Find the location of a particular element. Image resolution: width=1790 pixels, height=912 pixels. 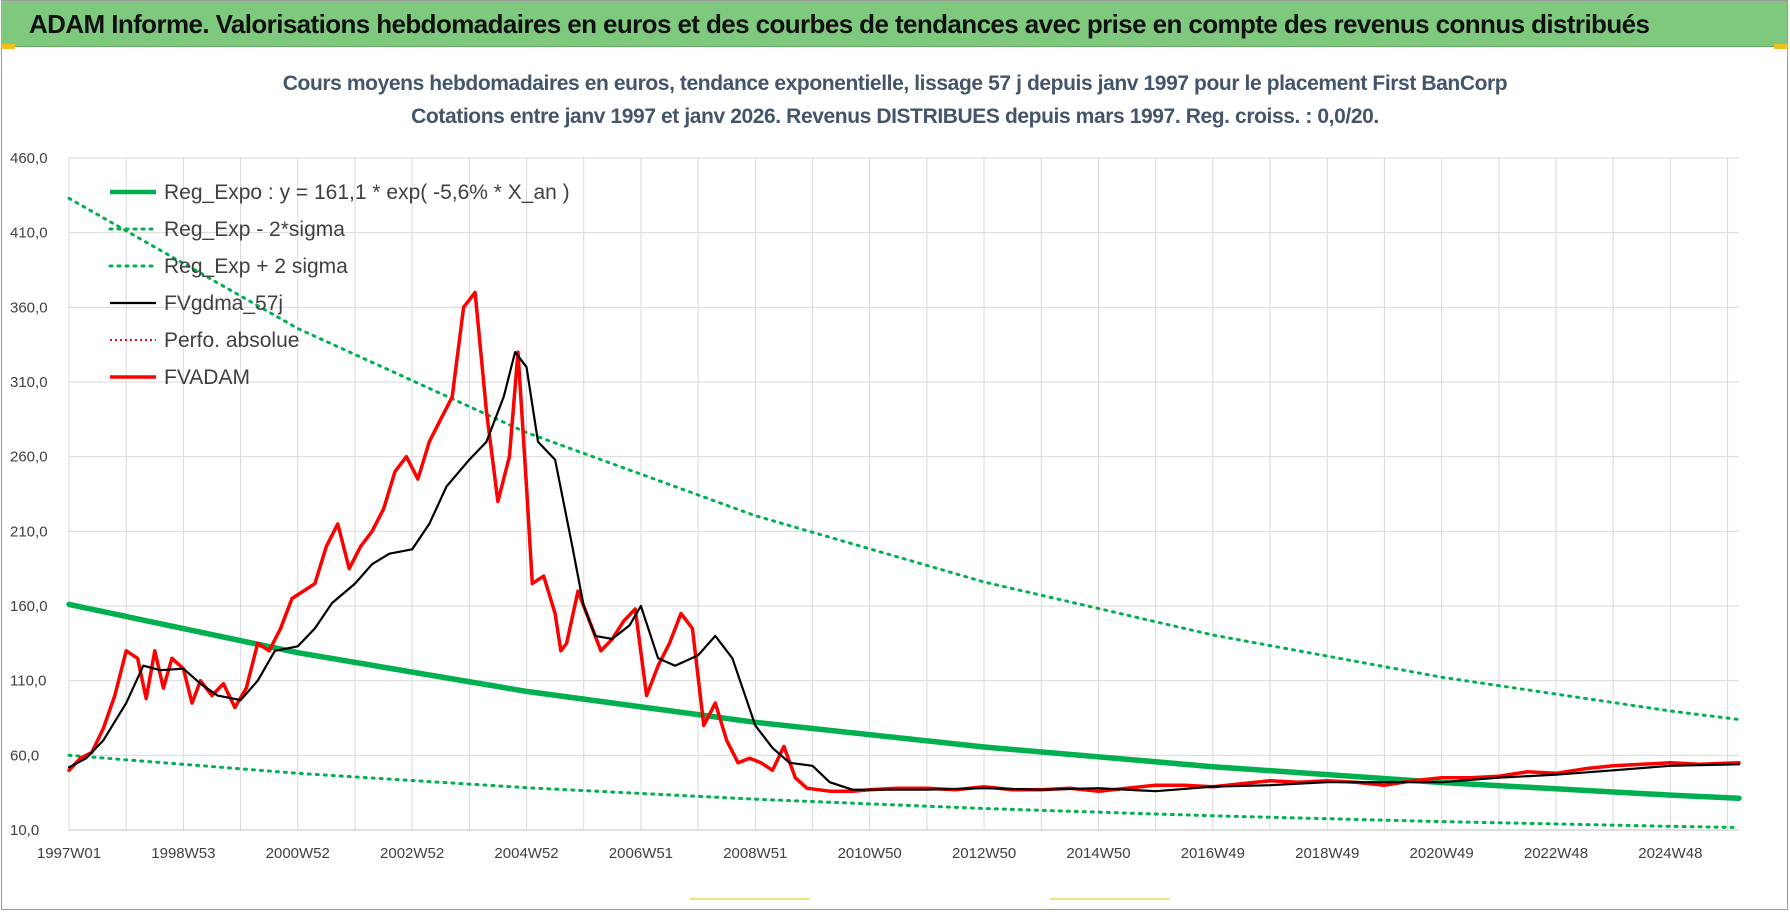

x-tick-label: 1997W01 is located at coordinates (69, 853).